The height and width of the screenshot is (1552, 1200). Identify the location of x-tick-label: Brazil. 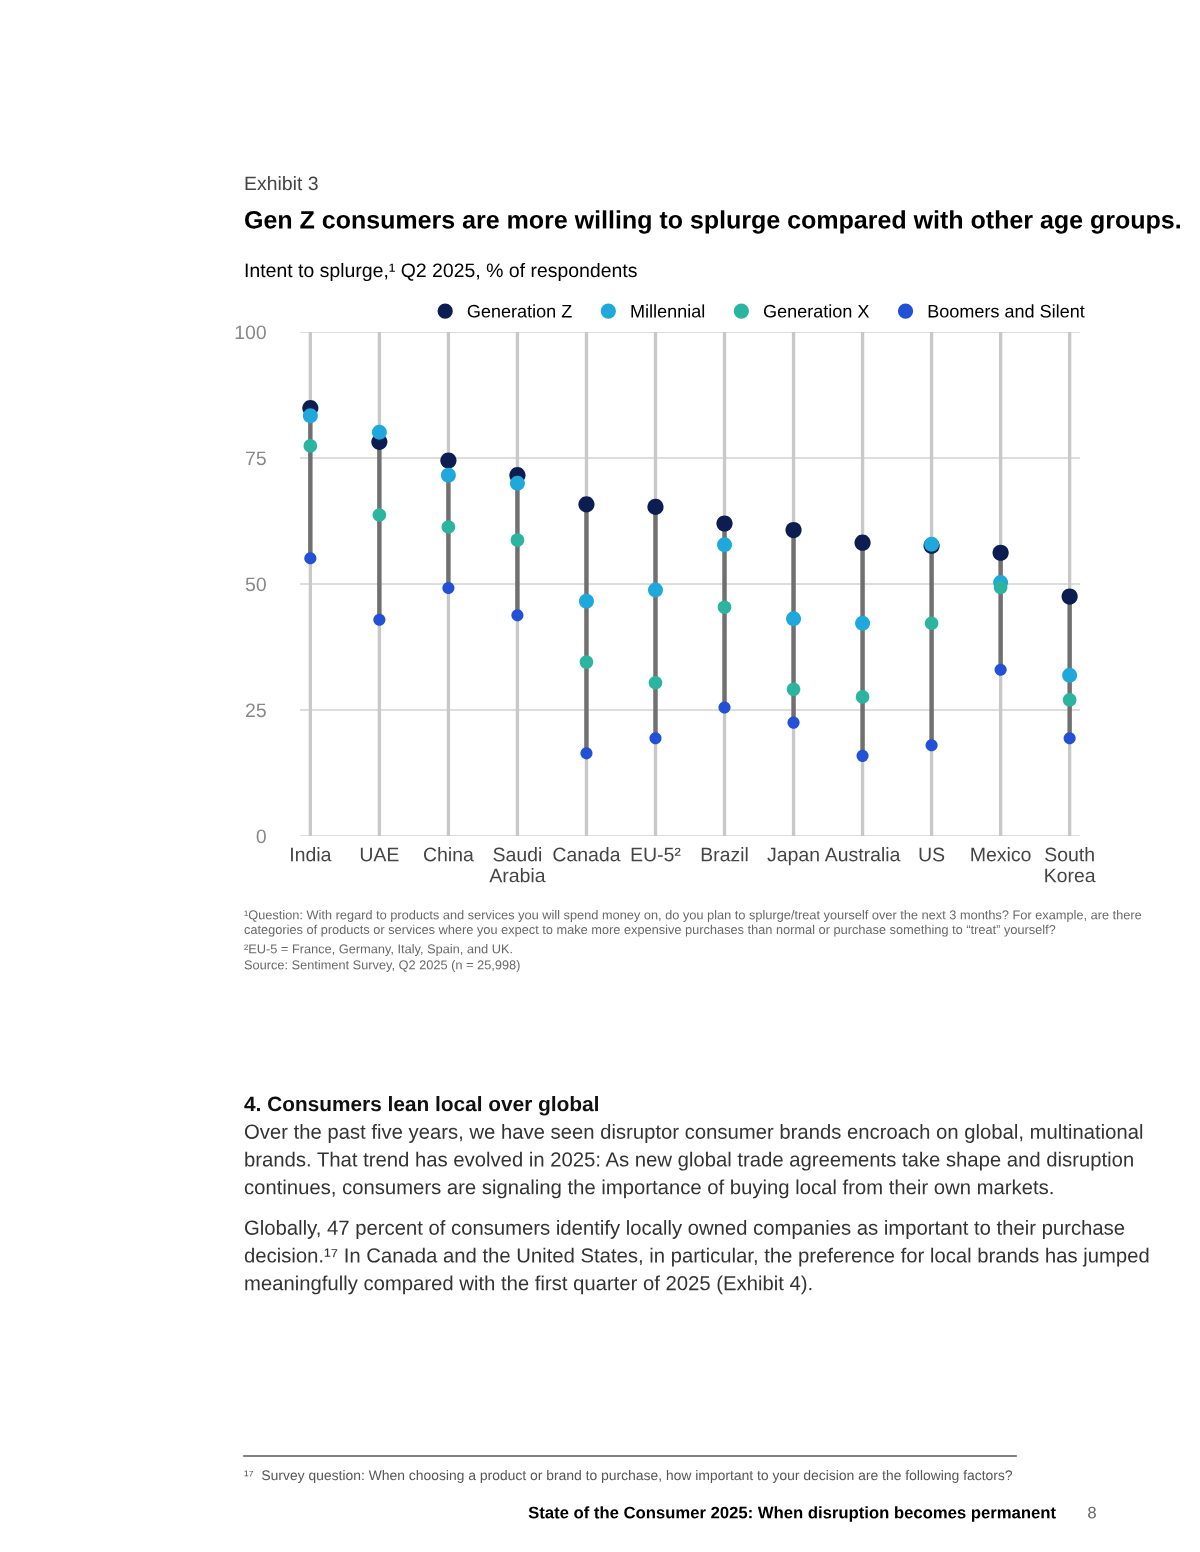
(724, 854).